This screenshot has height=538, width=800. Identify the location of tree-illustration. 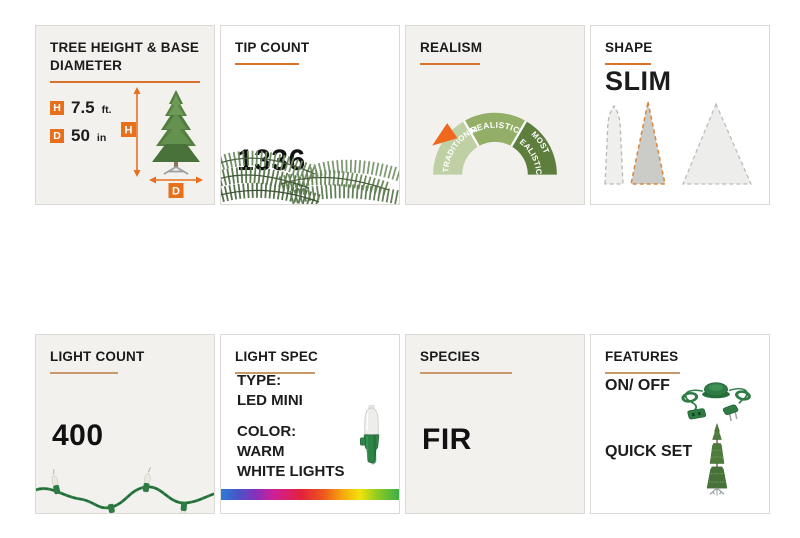
(176, 132).